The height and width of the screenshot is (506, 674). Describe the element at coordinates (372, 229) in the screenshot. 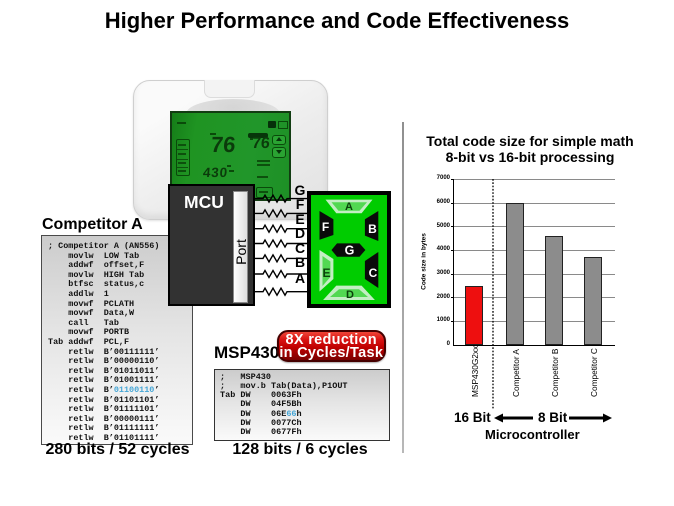

I see `svg-text: B` at that location.